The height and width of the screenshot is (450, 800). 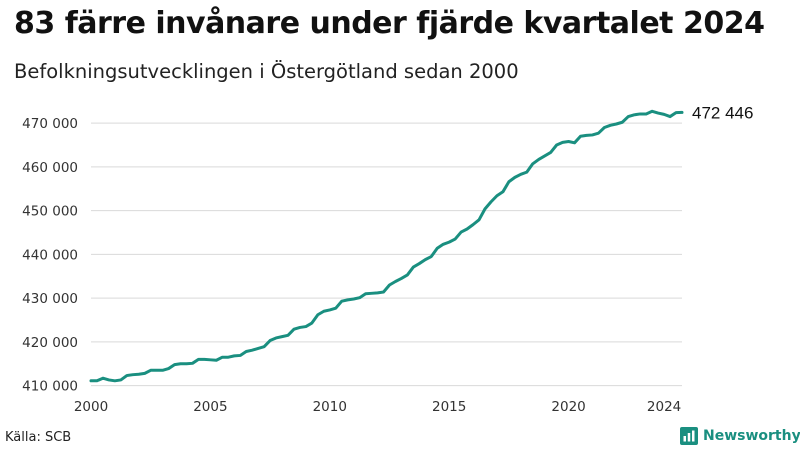 I want to click on x-tick-label-2020: 2020, so click(x=568, y=407).